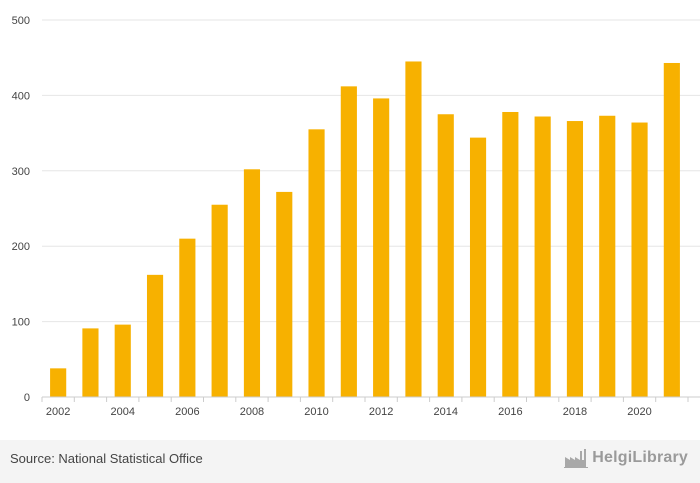 The width and height of the screenshot is (700, 483). I want to click on bar-2002, so click(58, 382).